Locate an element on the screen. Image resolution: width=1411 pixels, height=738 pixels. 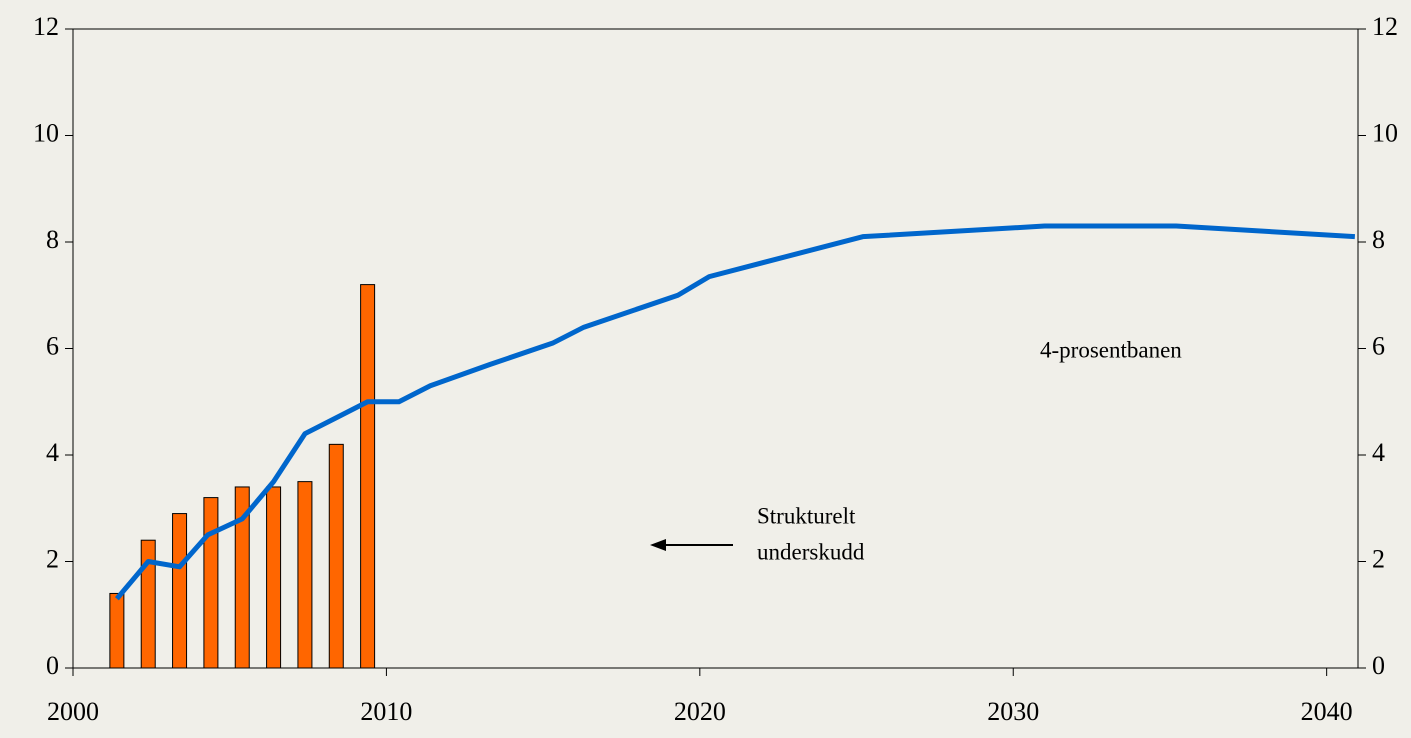
y-tick-label: 6 is located at coordinates (52, 345).